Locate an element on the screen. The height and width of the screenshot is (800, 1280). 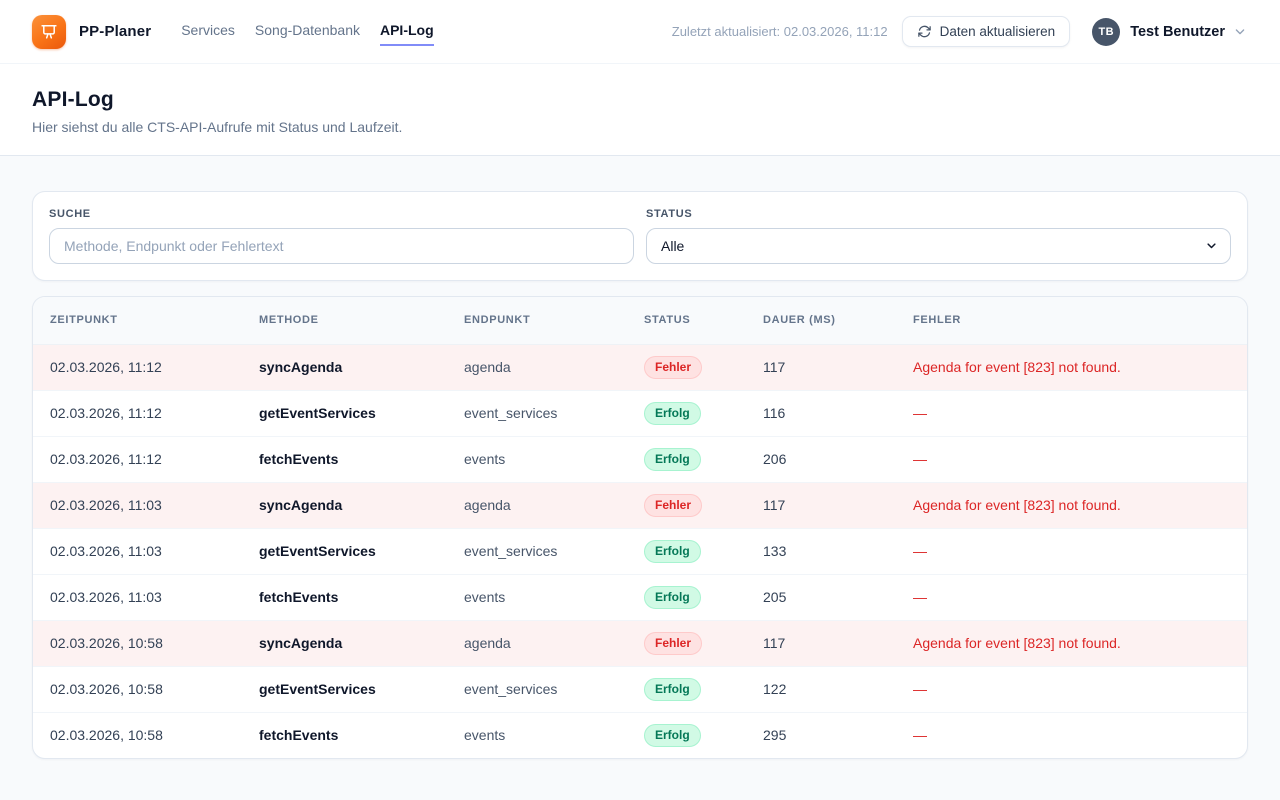
status-select: Alle is located at coordinates (938, 246).